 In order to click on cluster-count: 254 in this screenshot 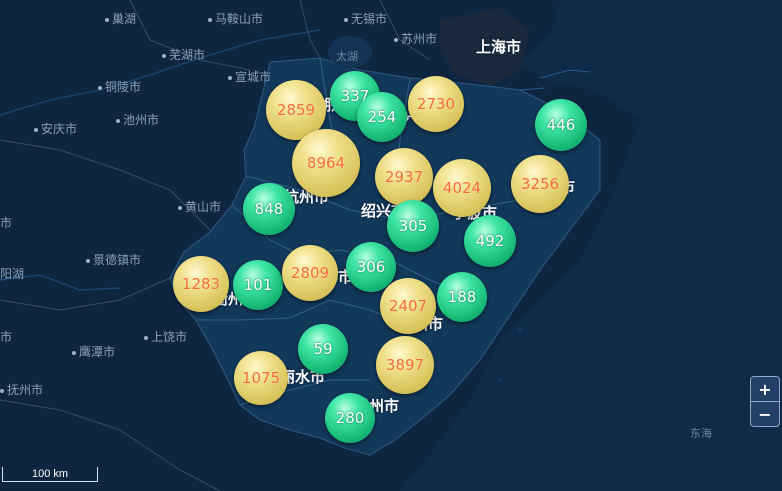, I will do `click(382, 117)`.